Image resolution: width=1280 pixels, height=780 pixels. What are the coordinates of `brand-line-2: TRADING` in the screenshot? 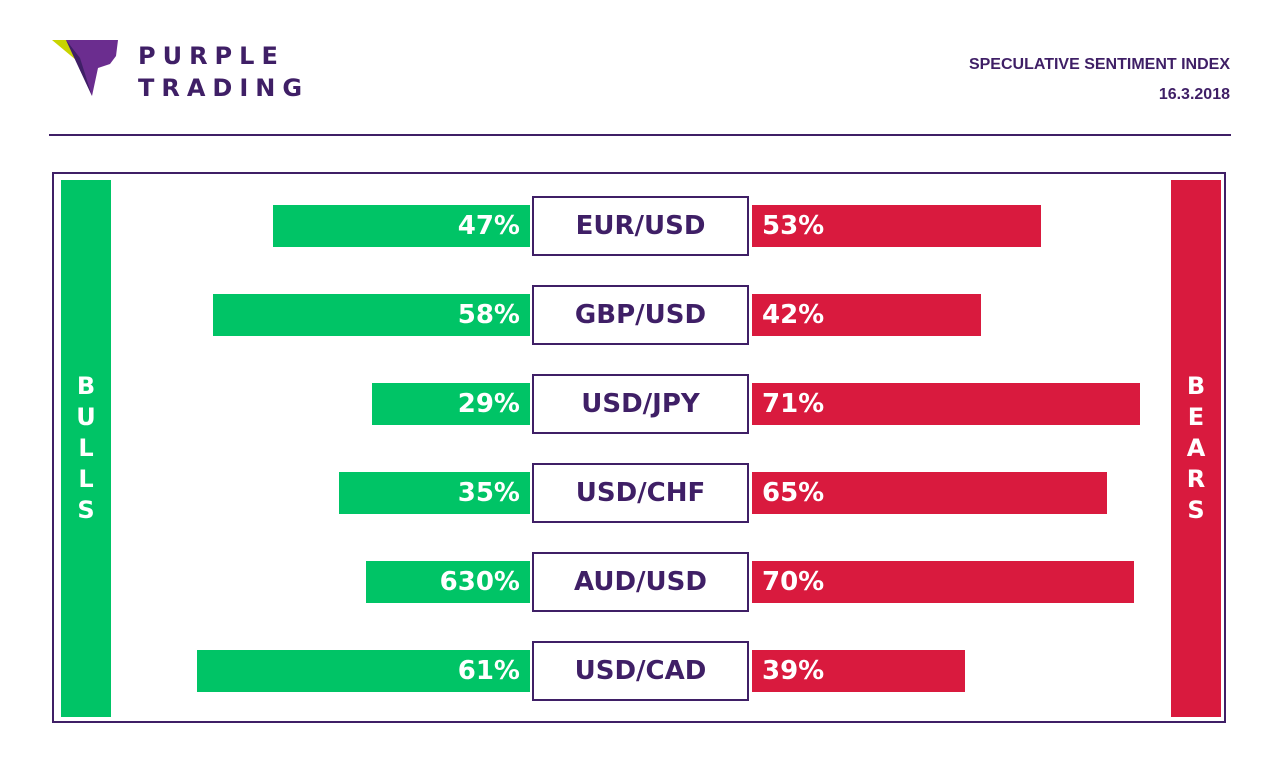 It's located at (224, 88).